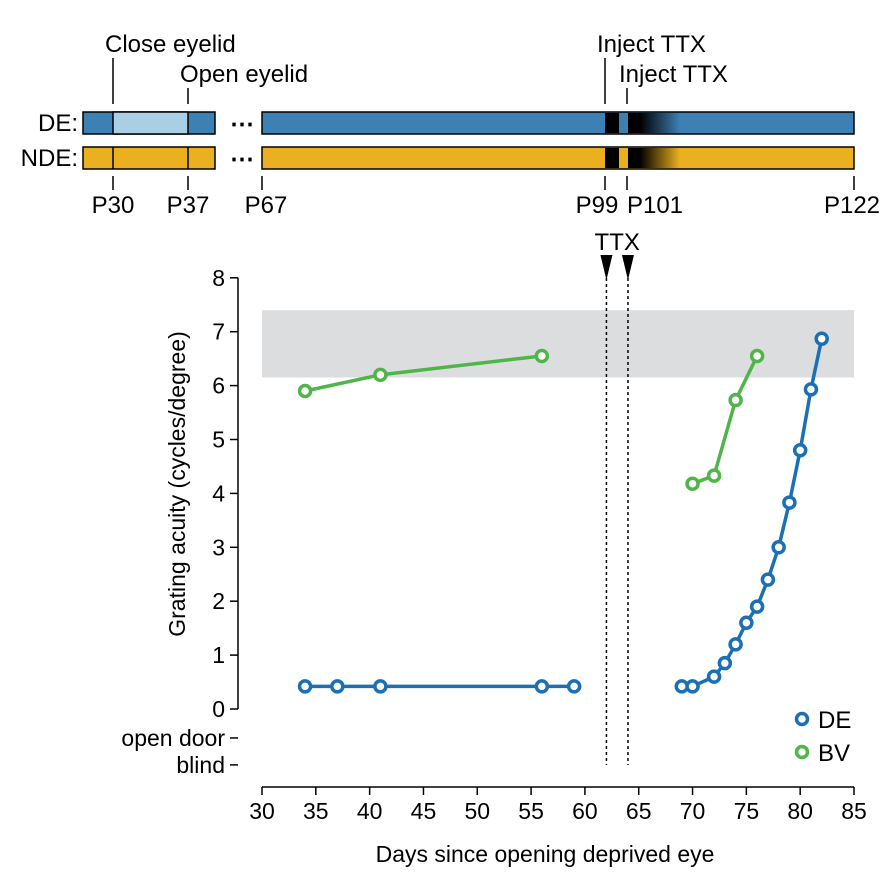 The width and height of the screenshot is (896, 896). Describe the element at coordinates (370, 811) in the screenshot. I see `x-tick-label-40: 40` at that location.